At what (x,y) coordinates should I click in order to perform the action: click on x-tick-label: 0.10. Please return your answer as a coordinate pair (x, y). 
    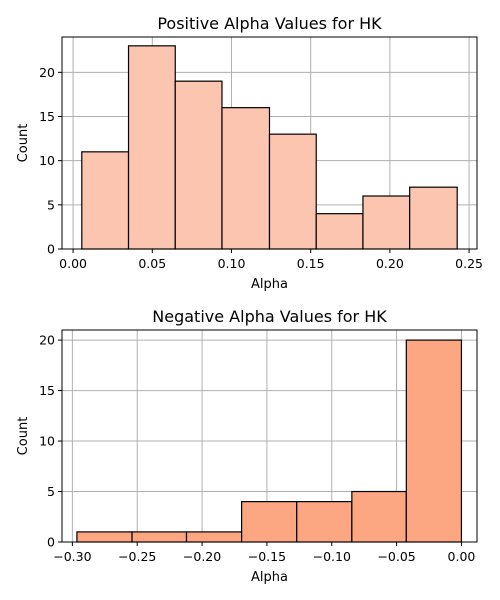
    Looking at the image, I should click on (232, 263).